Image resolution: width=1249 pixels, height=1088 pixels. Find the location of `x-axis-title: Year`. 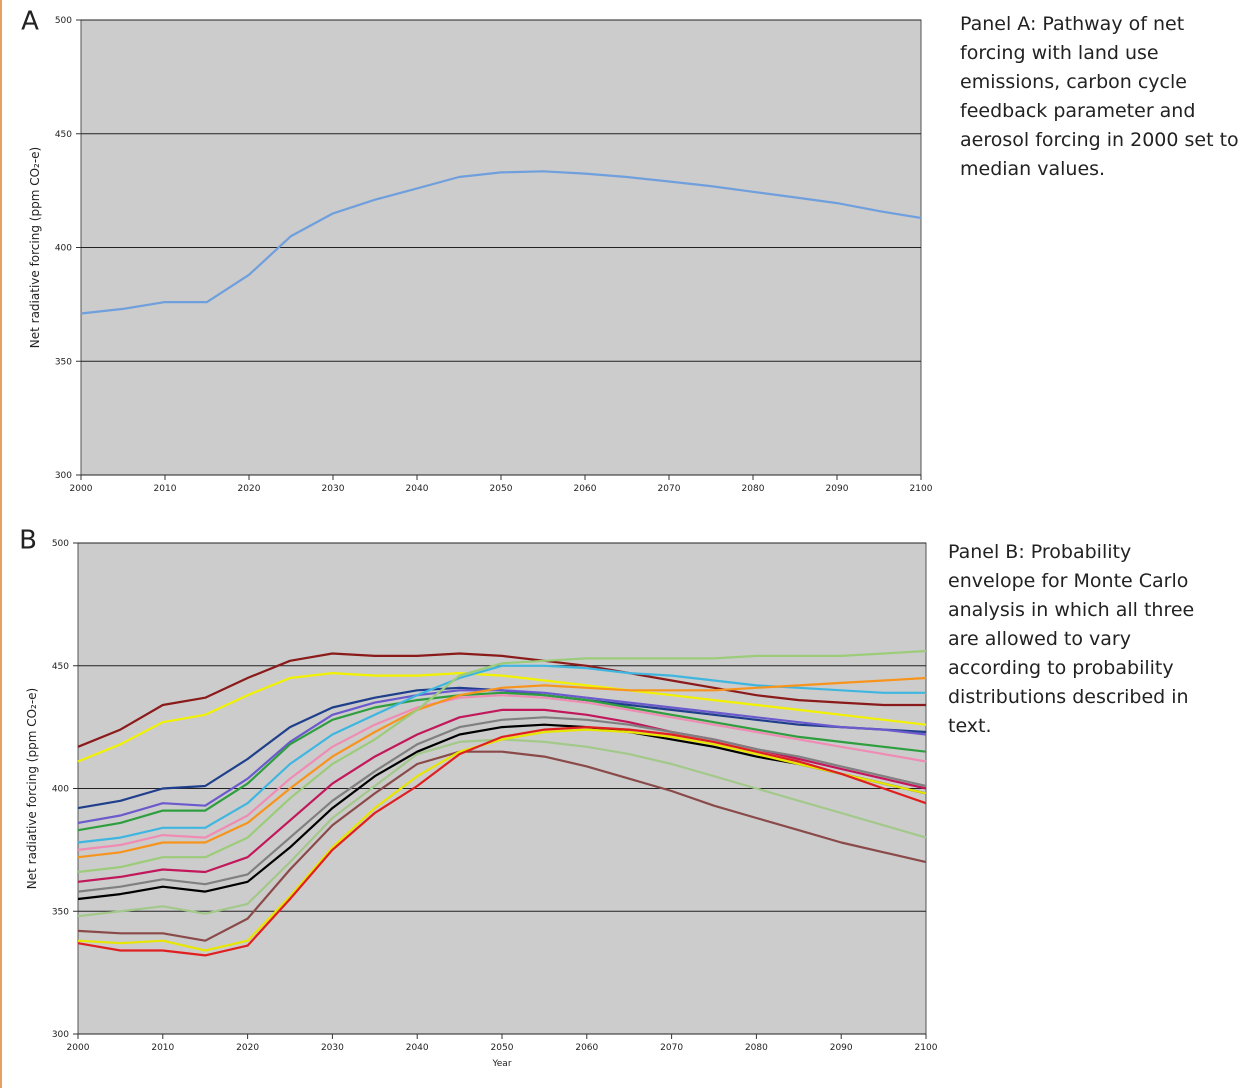

x-axis-title: Year is located at coordinates (501, 1064).